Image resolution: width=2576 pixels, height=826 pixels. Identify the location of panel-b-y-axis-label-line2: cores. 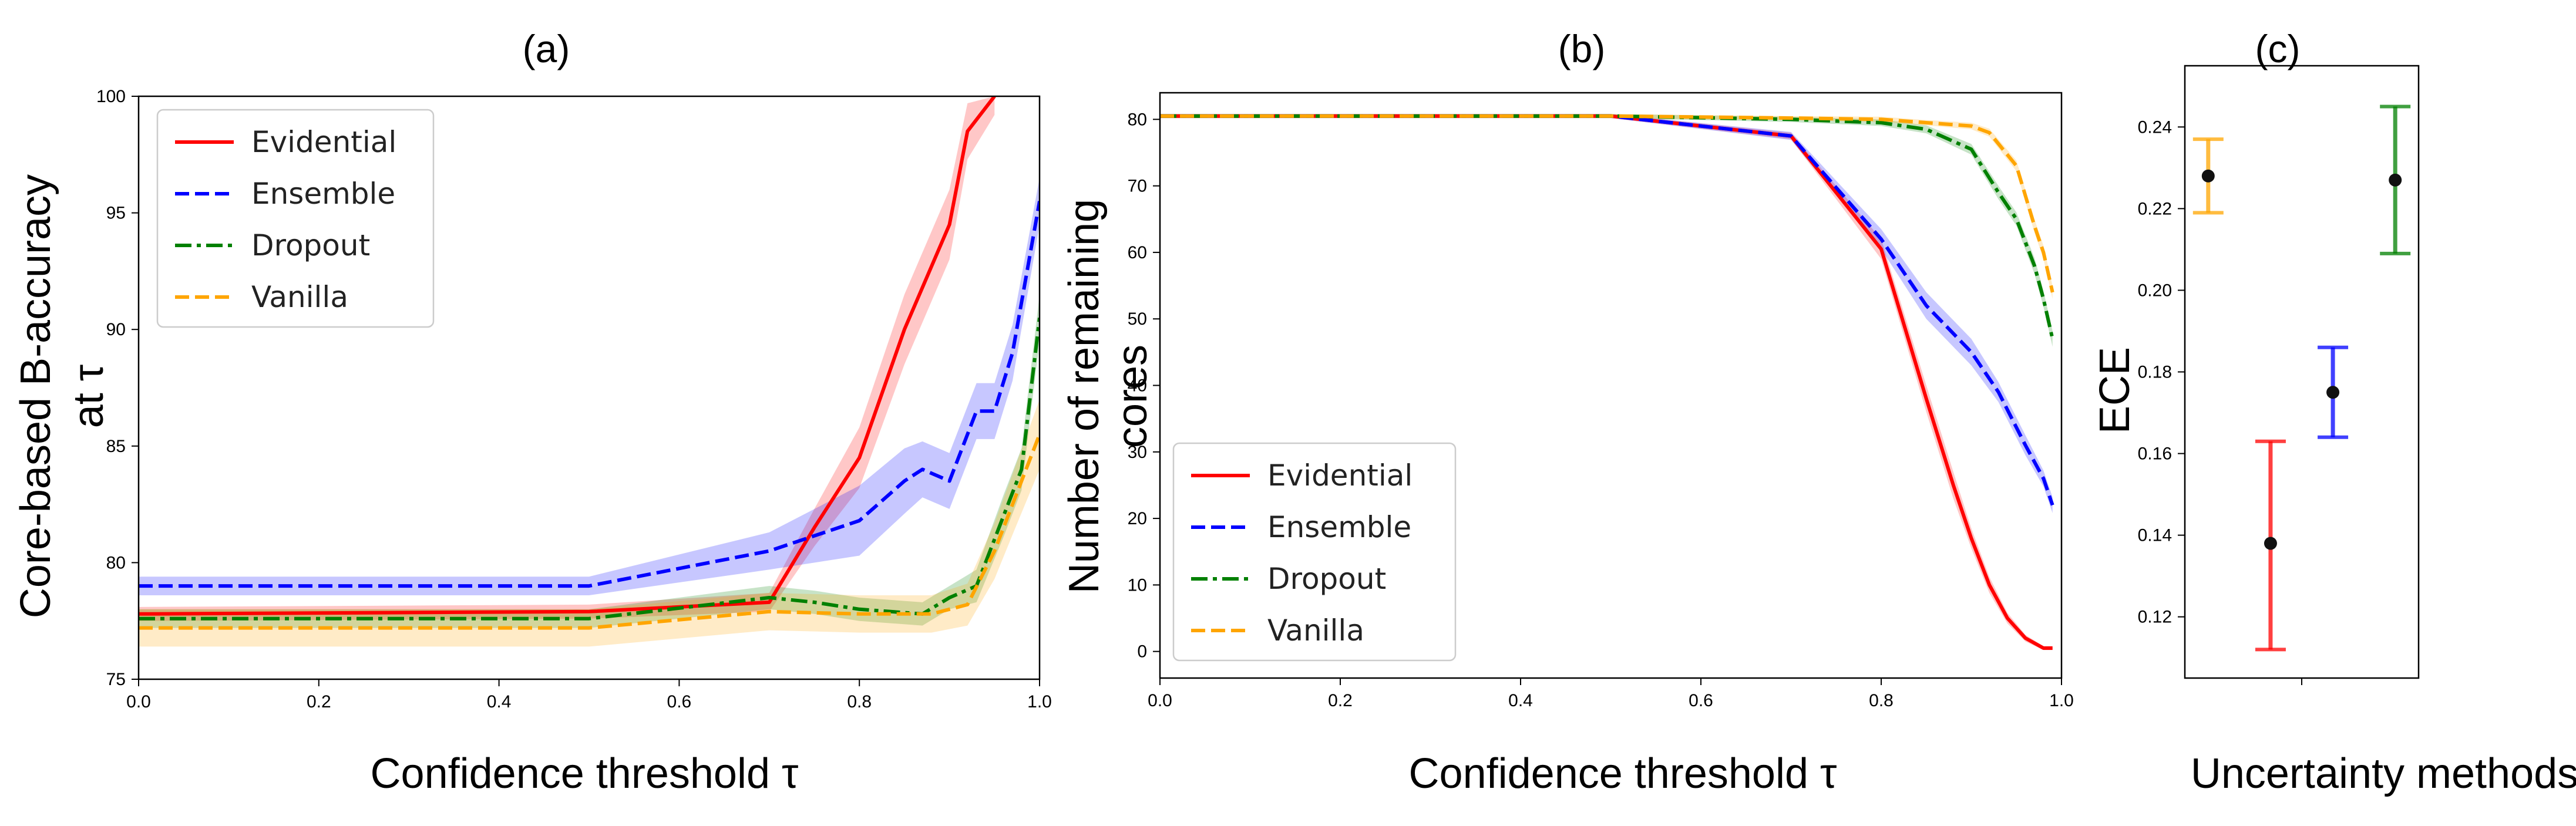
(1132, 396).